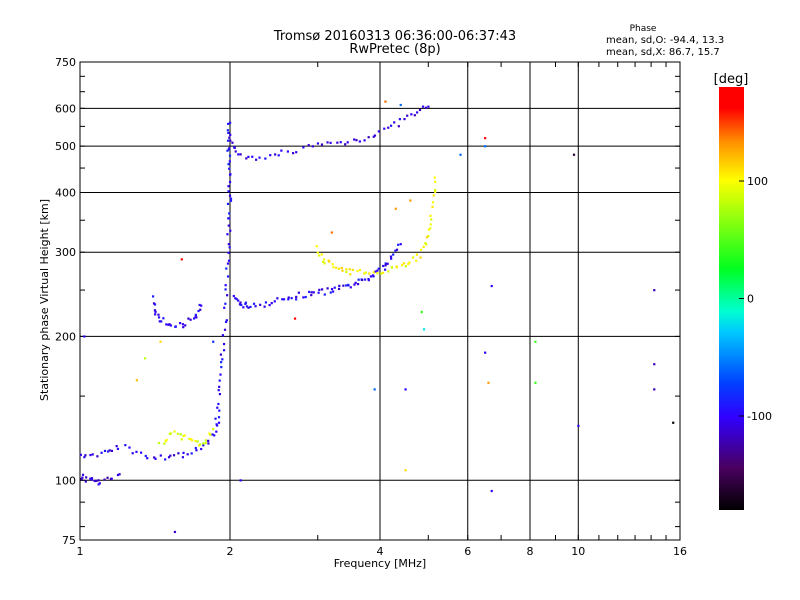  What do you see at coordinates (65, 146) in the screenshot?
I see `y-tick-label: 500` at bounding box center [65, 146].